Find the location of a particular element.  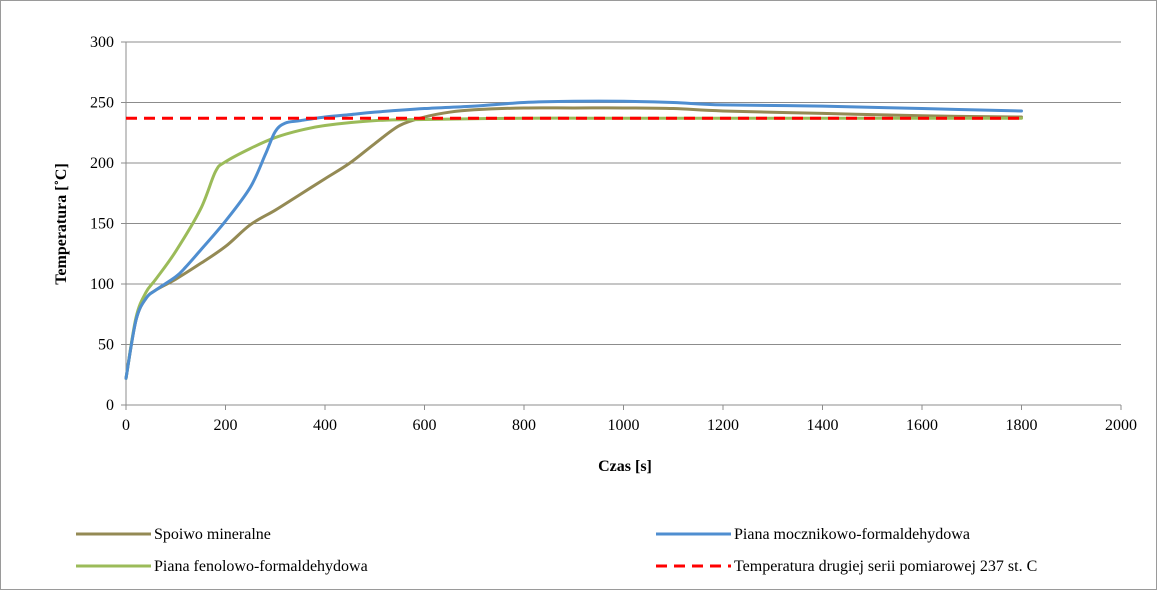

legend-label-1: Spoiwo mineralne is located at coordinates (212, 534).